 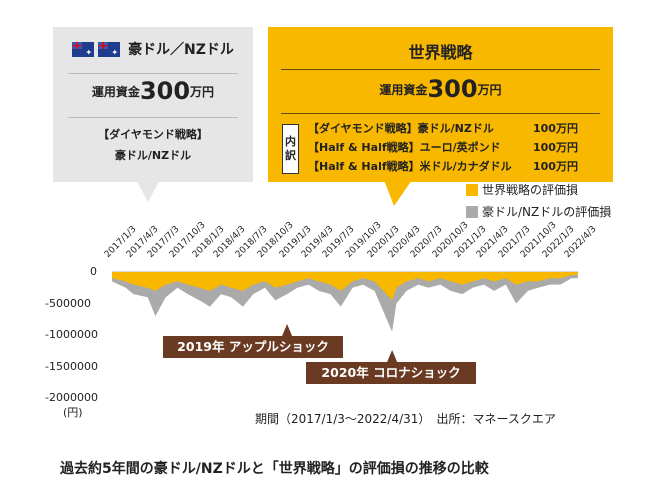 I want to click on world-strategy-title: 世界戦略, so click(x=440, y=52).